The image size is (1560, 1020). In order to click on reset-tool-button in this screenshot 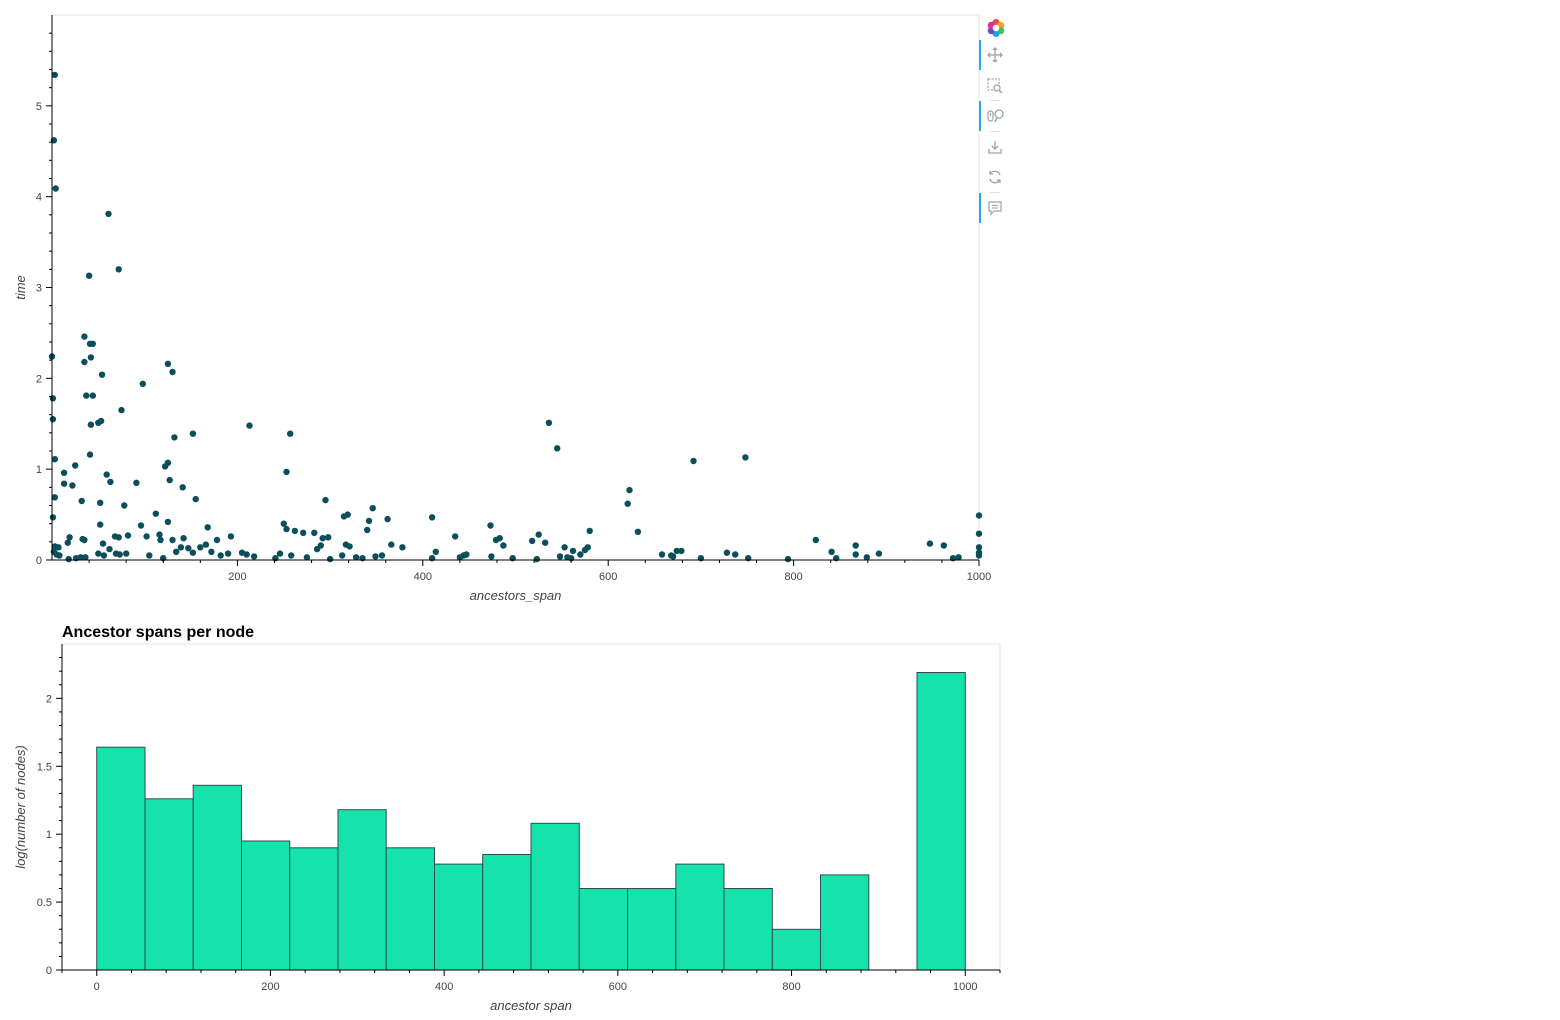, I will do `click(994, 177)`.